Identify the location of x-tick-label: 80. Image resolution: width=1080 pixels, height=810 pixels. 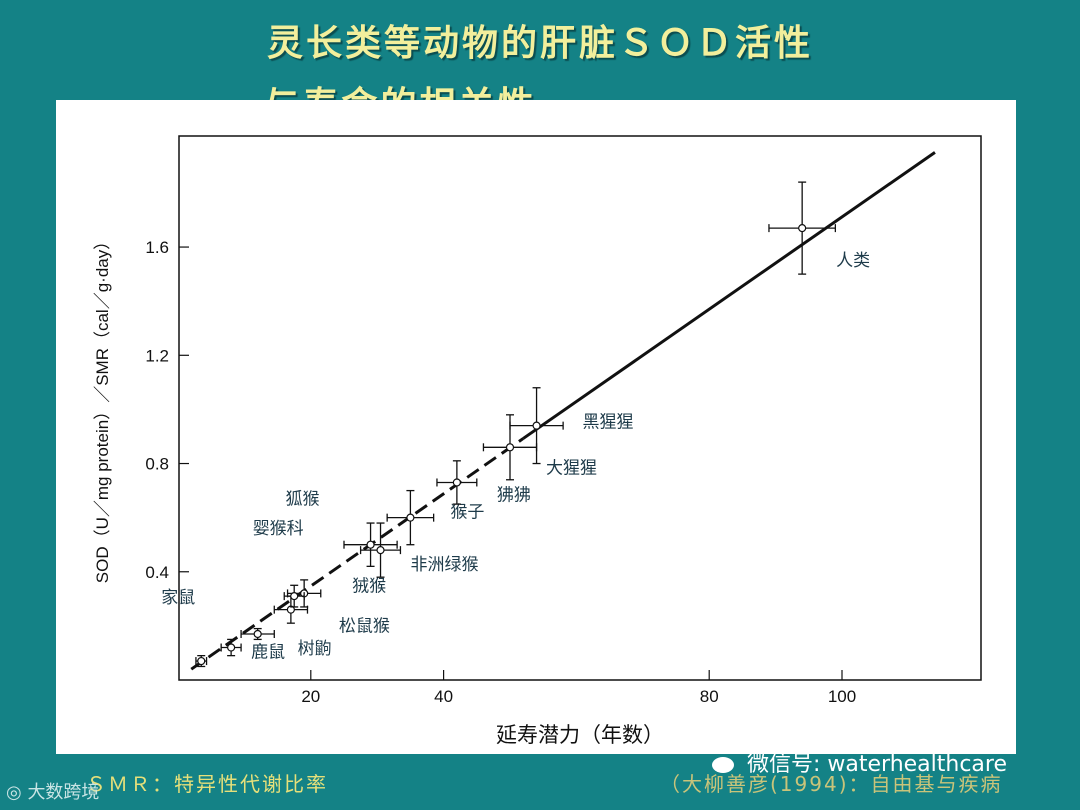
(709, 696).